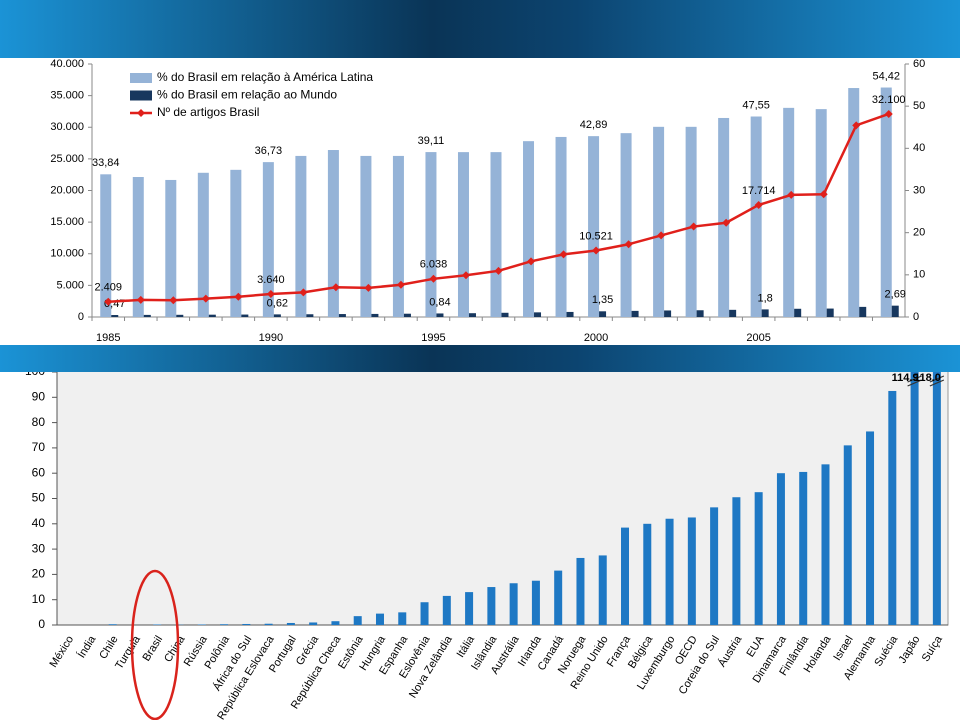  Describe the element at coordinates (756, 646) in the screenshot. I see `x-tick-label: EUA` at that location.